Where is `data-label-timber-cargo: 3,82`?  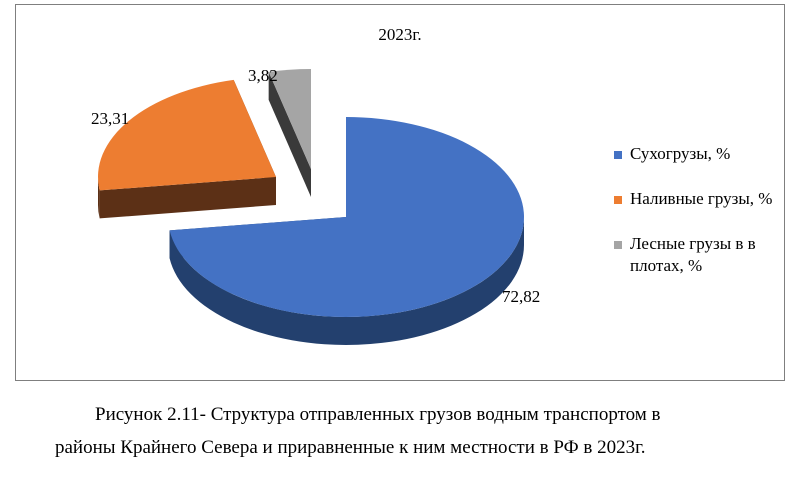
data-label-timber-cargo: 3,82 is located at coordinates (263, 75).